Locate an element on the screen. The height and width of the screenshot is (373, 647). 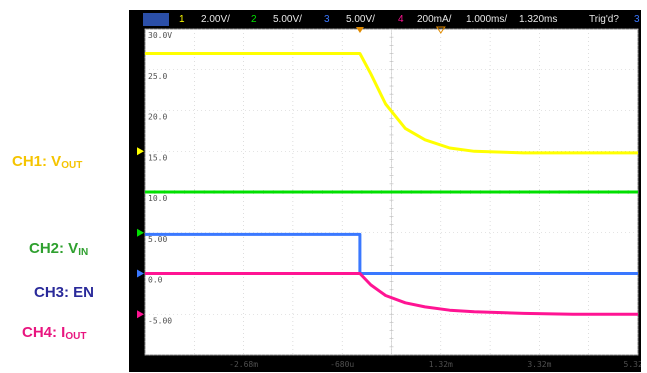
y-grid-label: 25.0 is located at coordinates (157, 76).